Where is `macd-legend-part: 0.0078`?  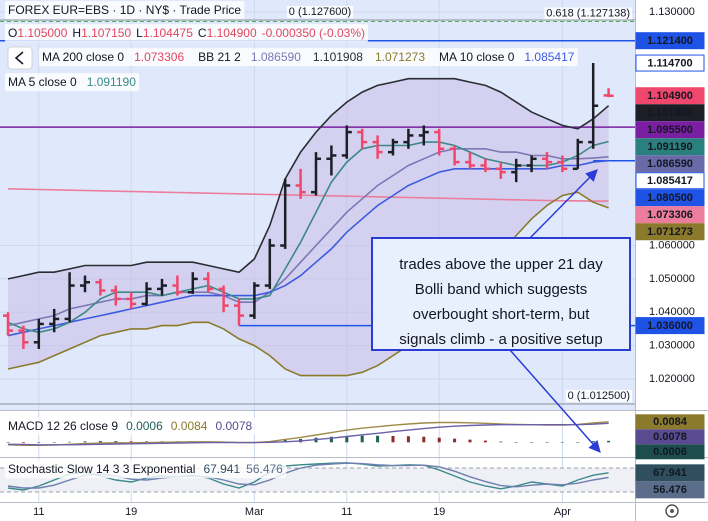
macd-legend-part: 0.0078 is located at coordinates (233, 426).